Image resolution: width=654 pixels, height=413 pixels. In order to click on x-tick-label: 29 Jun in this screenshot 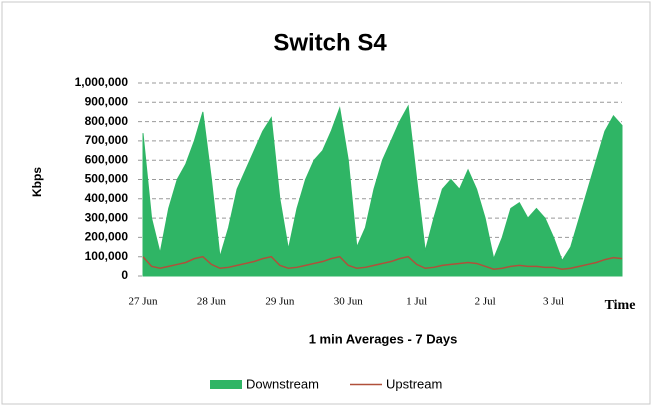, I will do `click(280, 302)`.